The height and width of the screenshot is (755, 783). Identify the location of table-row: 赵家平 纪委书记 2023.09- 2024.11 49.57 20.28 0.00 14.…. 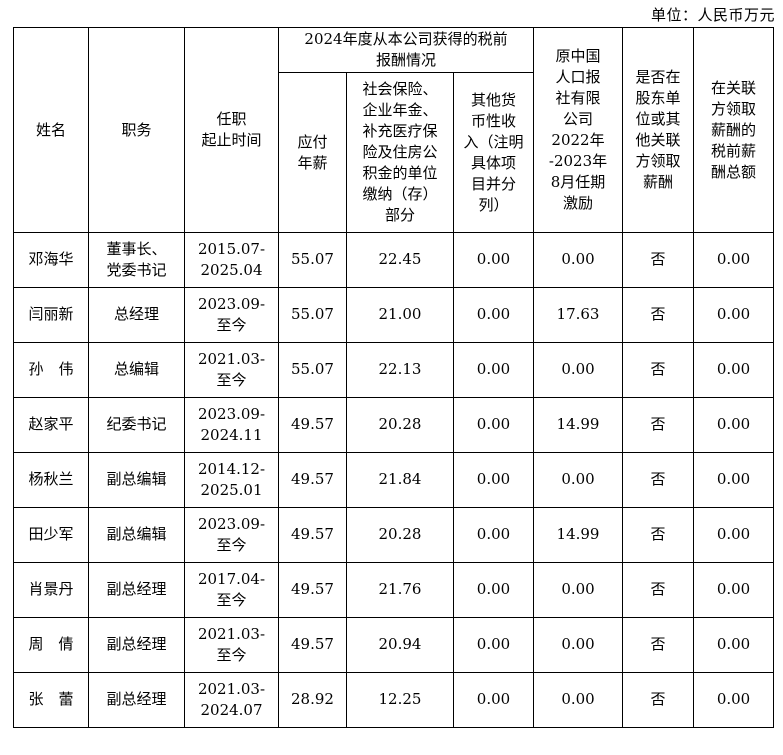
(394, 425).